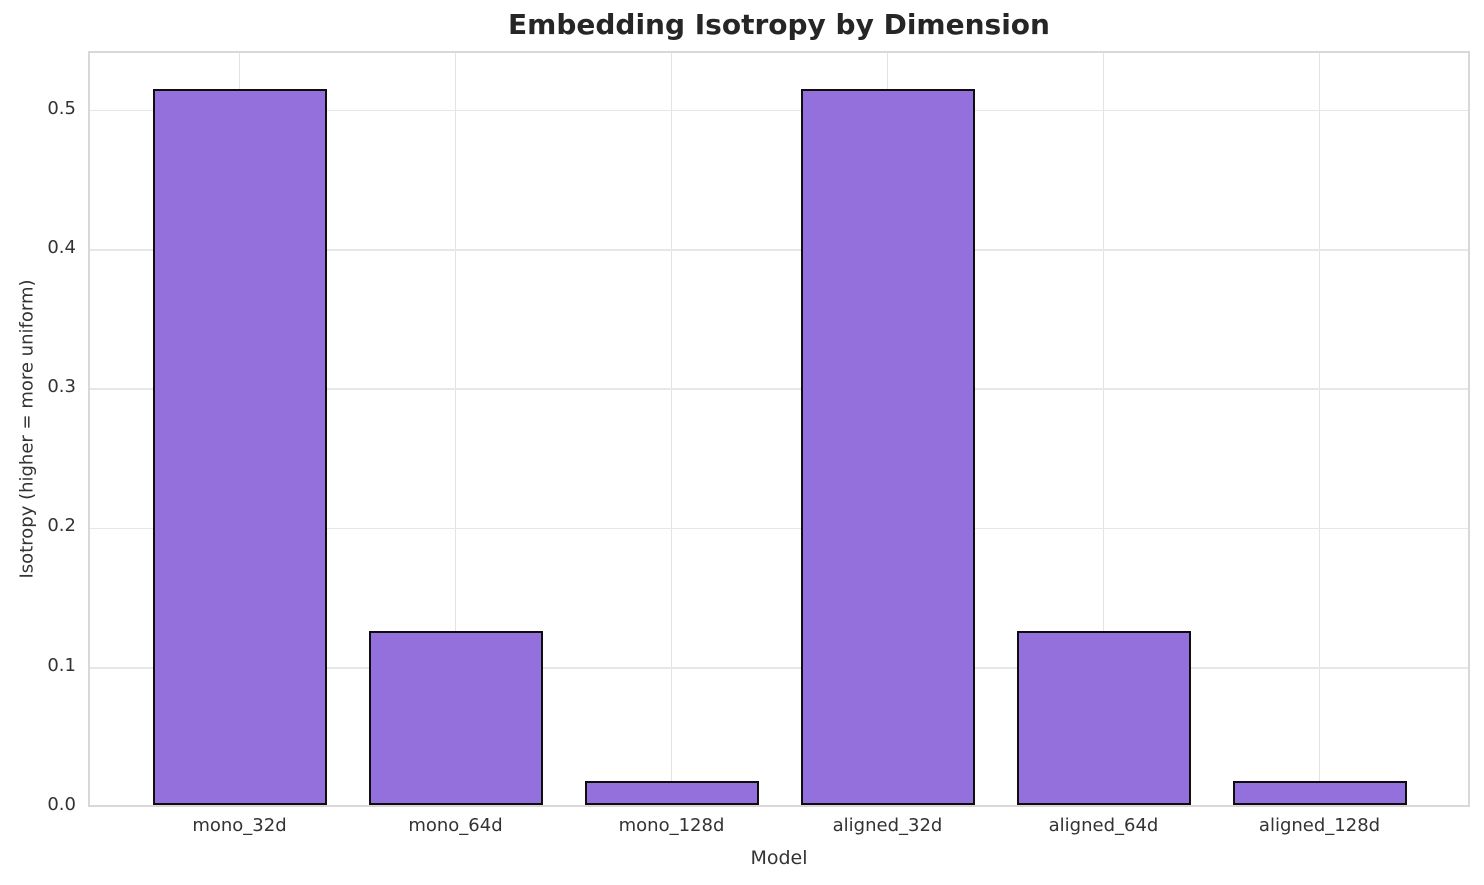 The width and height of the screenshot is (1484, 885). I want to click on bar-aligned_128d, so click(1319, 793).